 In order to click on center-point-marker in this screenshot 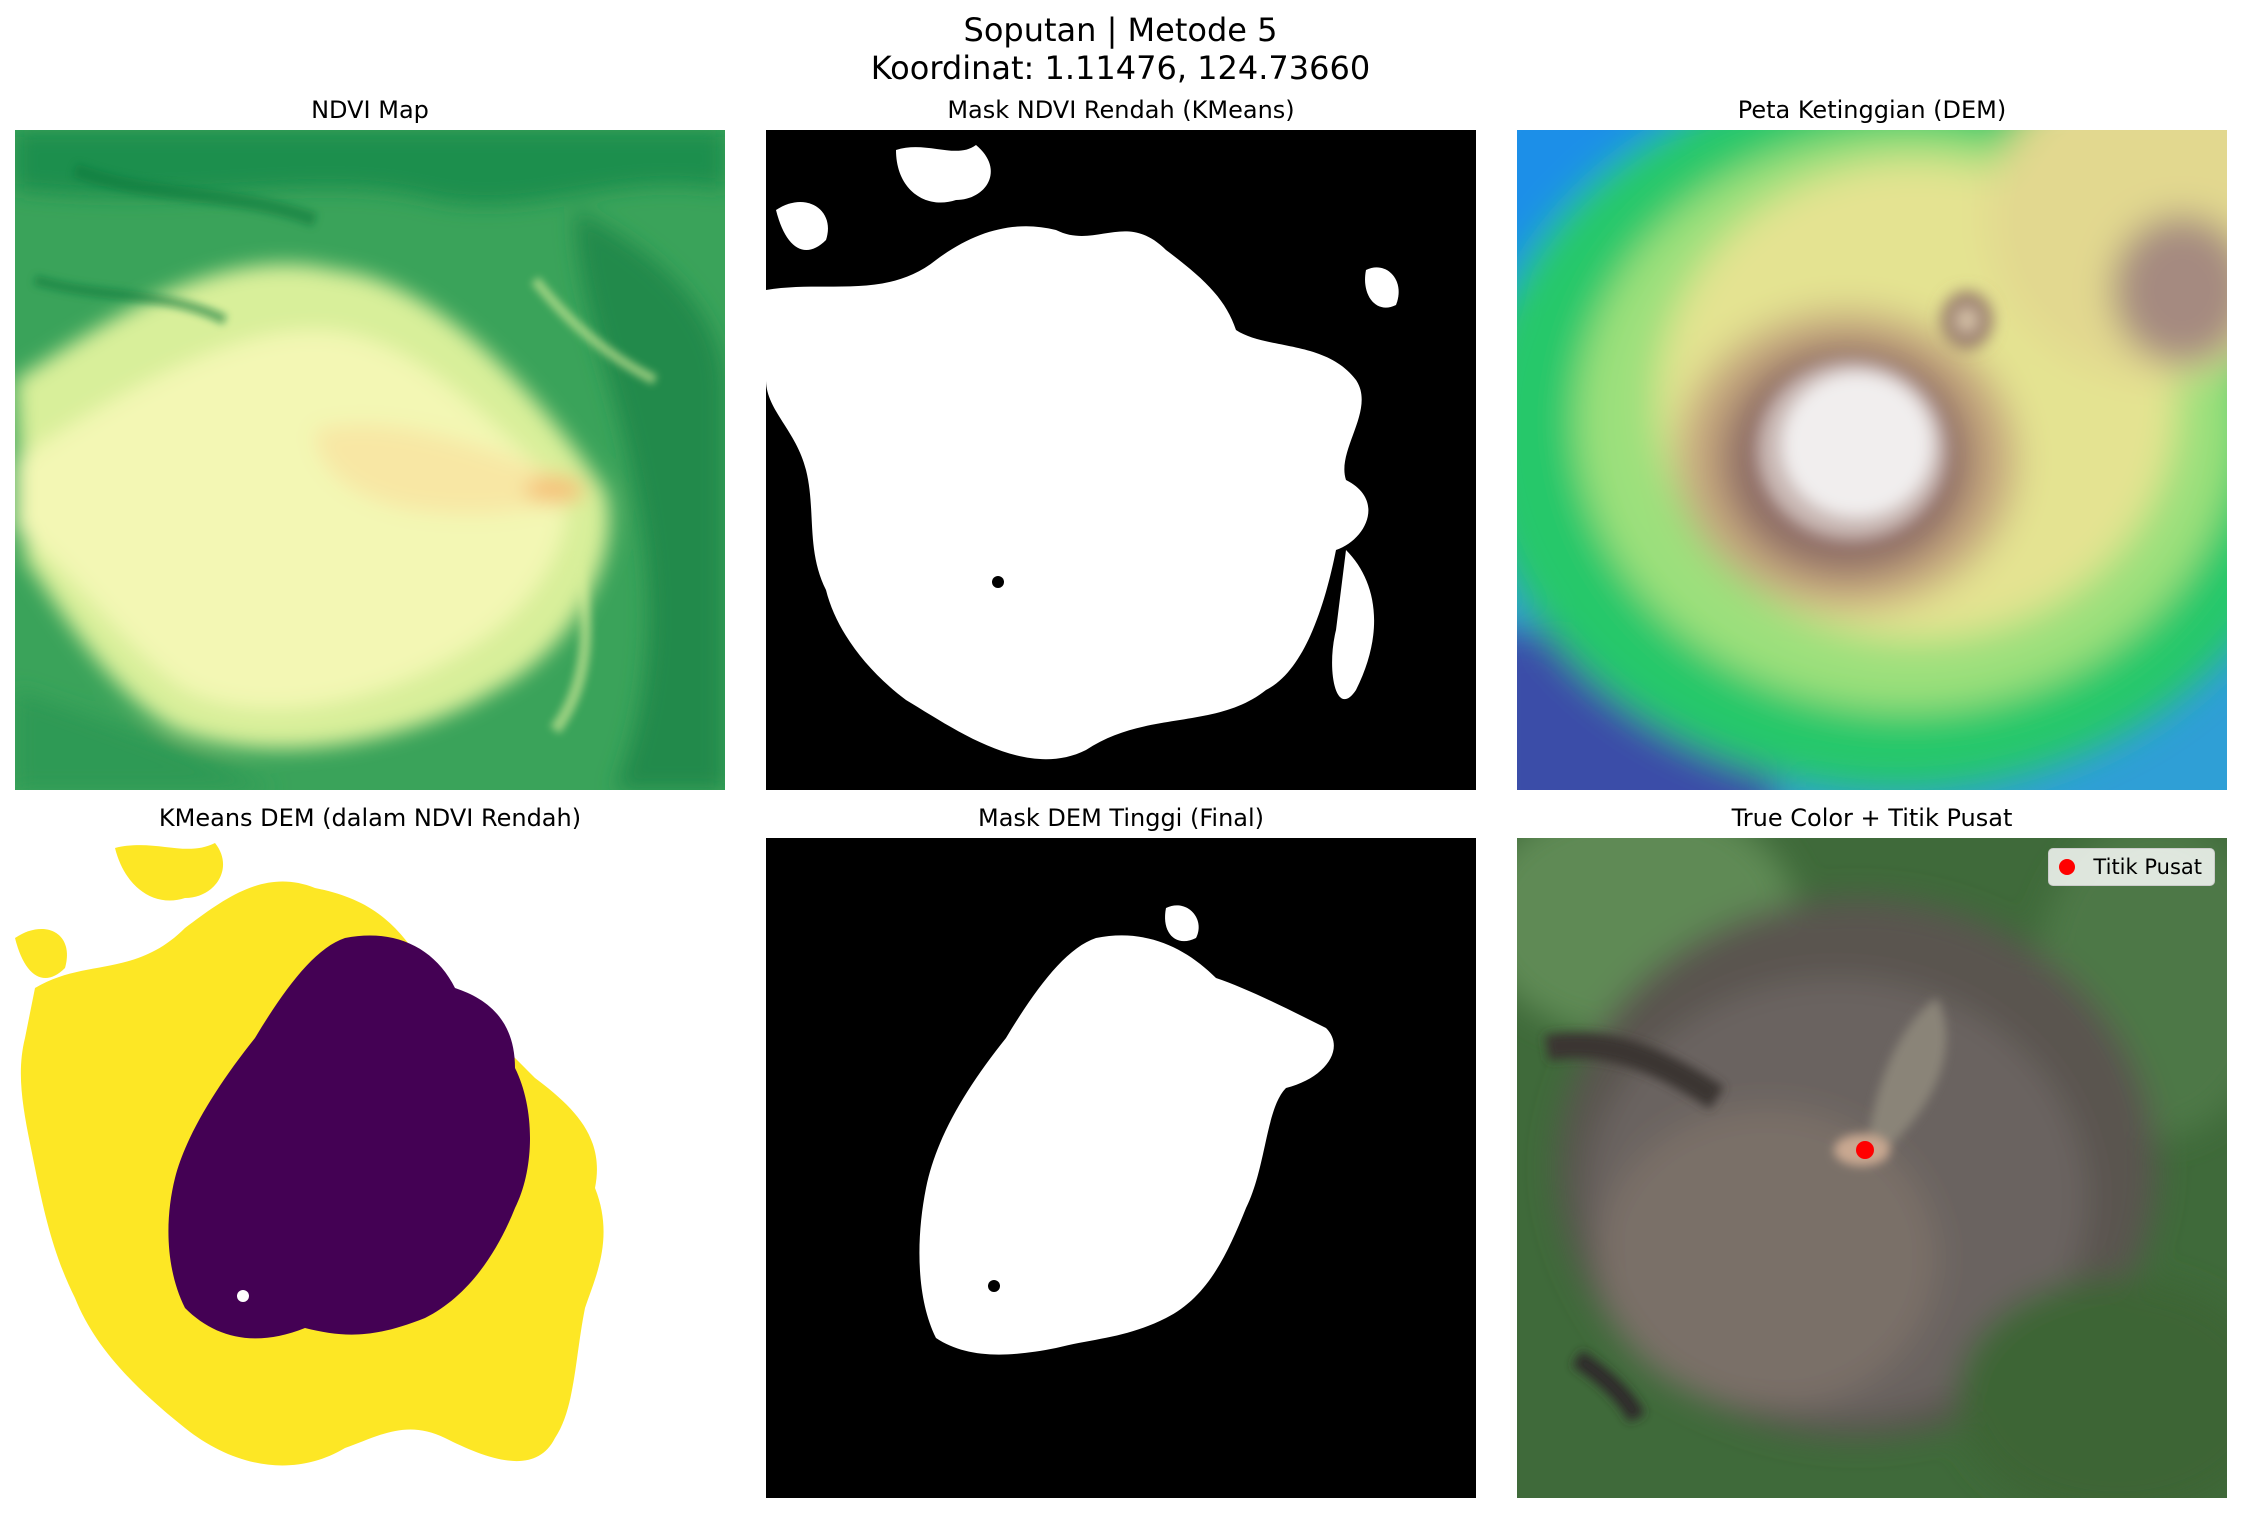, I will do `click(1865, 1150)`.